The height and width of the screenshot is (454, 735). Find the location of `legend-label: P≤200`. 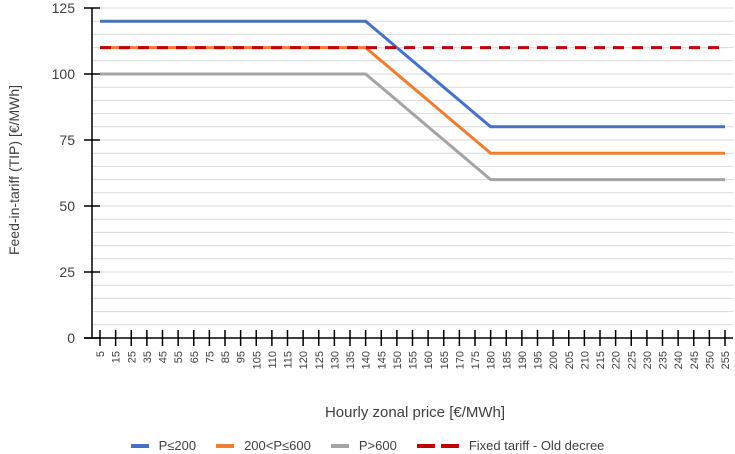

legend-label: P≤200 is located at coordinates (177, 445).